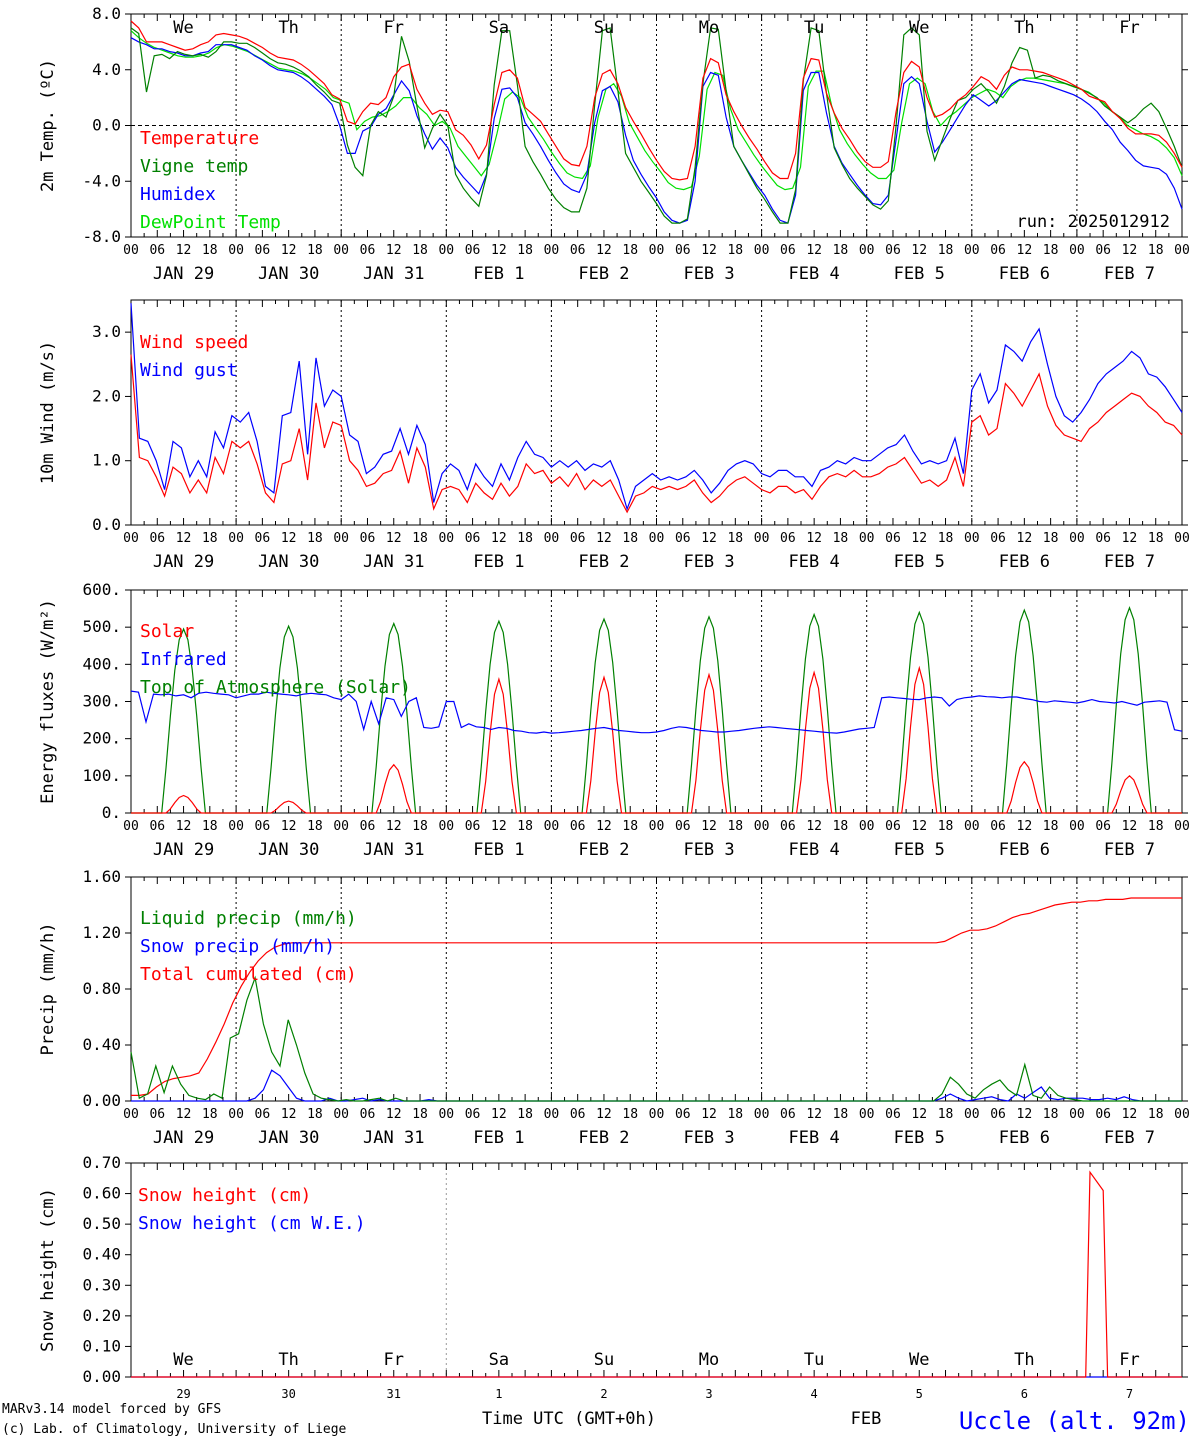 Image resolution: width=1194 pixels, height=1440 pixels. I want to click on x-day-label: FEB 4, so click(814, 1138).